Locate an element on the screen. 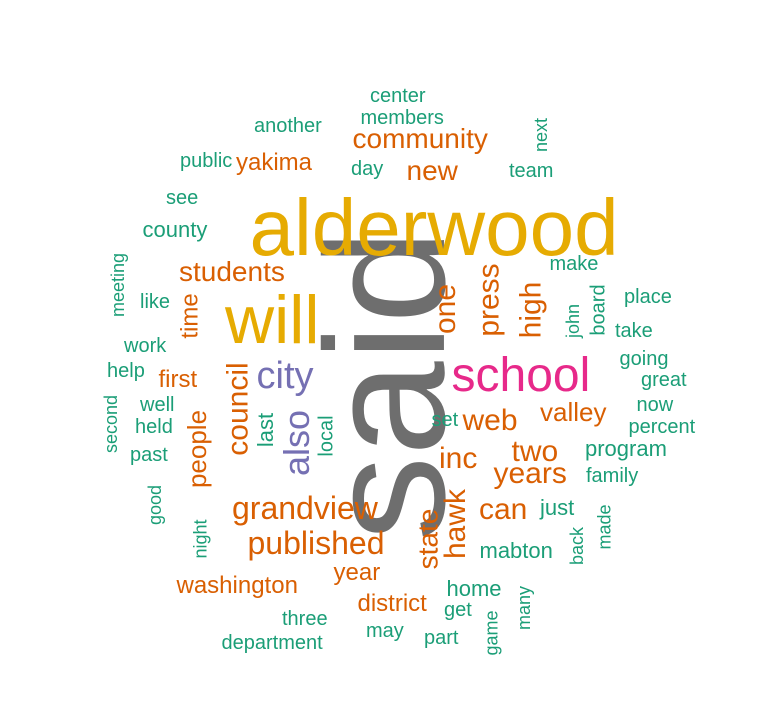 Image resolution: width=780 pixels, height=704 pixels. word-board: board is located at coordinates (598, 310).